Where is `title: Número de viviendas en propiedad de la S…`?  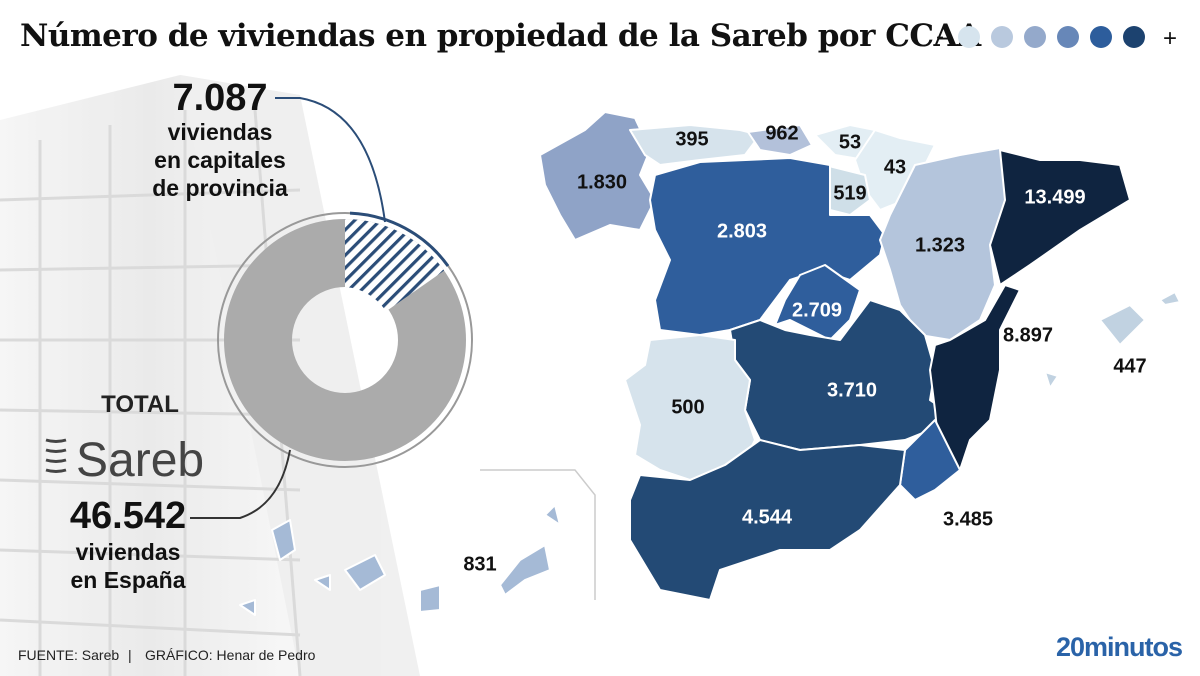
title: Número de viviendas en propiedad de la S… is located at coordinates (501, 36).